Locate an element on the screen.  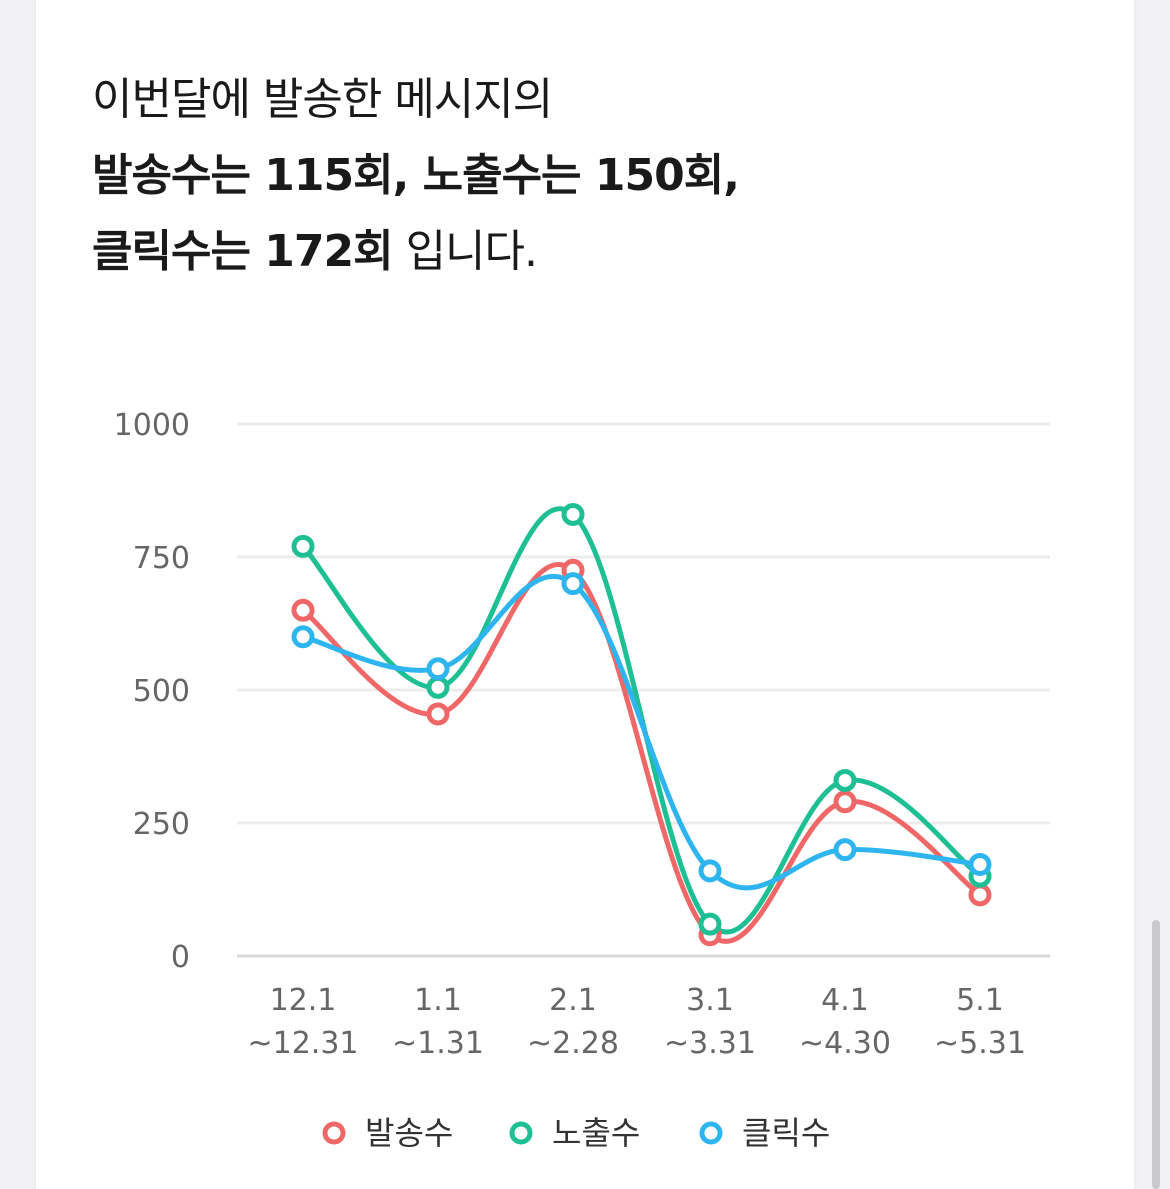
y-tick-label: 0 is located at coordinates (180, 957).